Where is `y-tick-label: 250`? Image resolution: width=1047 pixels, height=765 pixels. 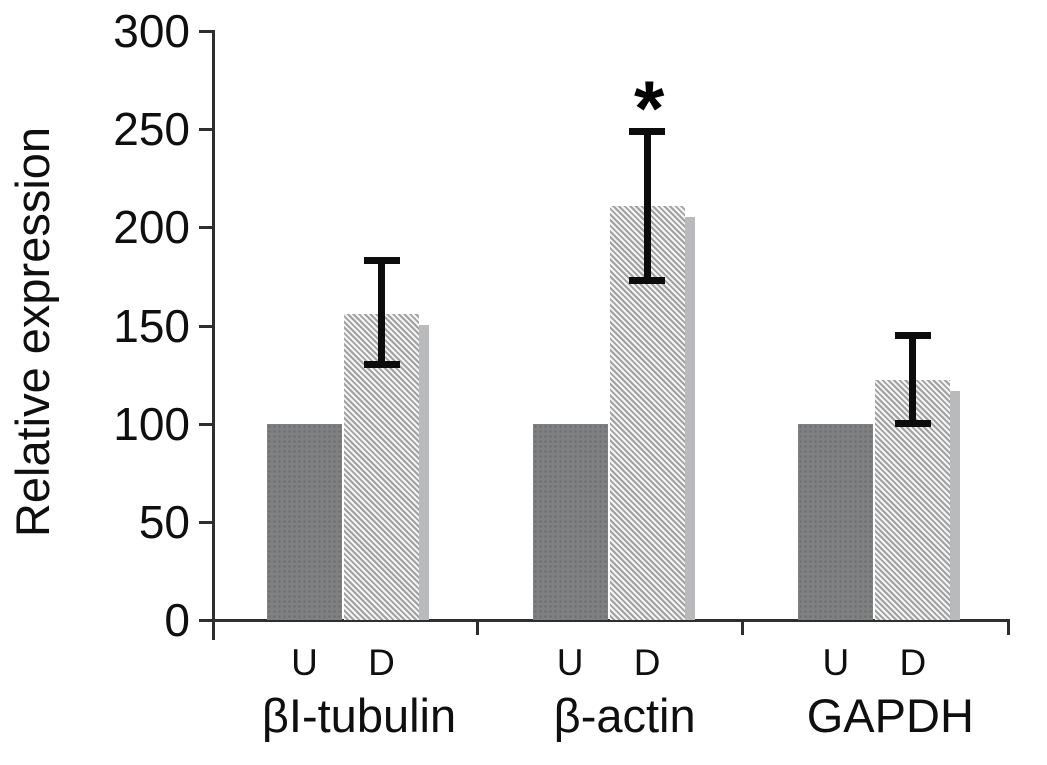
y-tick-label: 250 is located at coordinates (151, 129).